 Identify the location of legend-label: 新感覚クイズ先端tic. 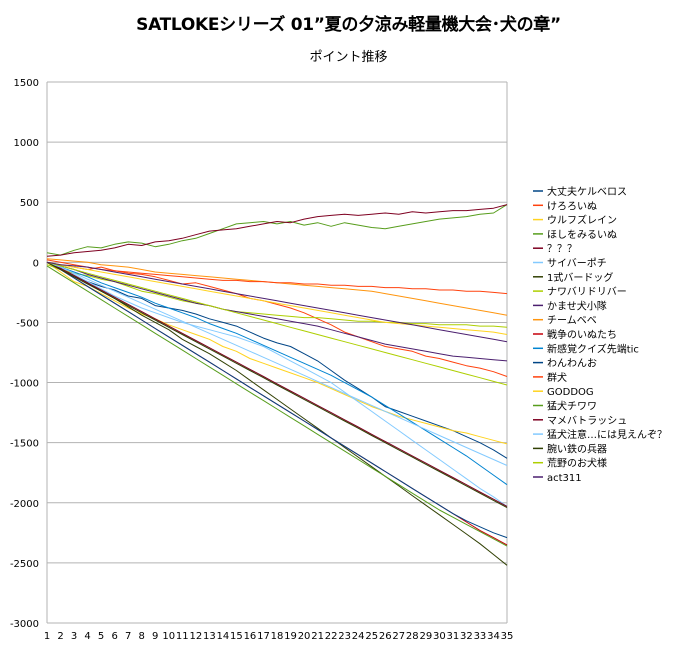
(593, 348).